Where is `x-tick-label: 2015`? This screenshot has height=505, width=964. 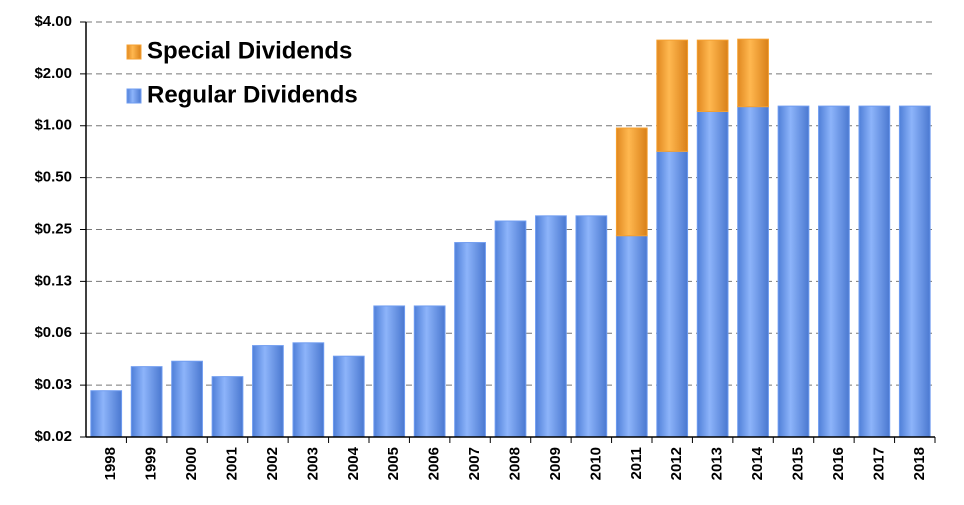
x-tick-label: 2015 is located at coordinates (797, 463).